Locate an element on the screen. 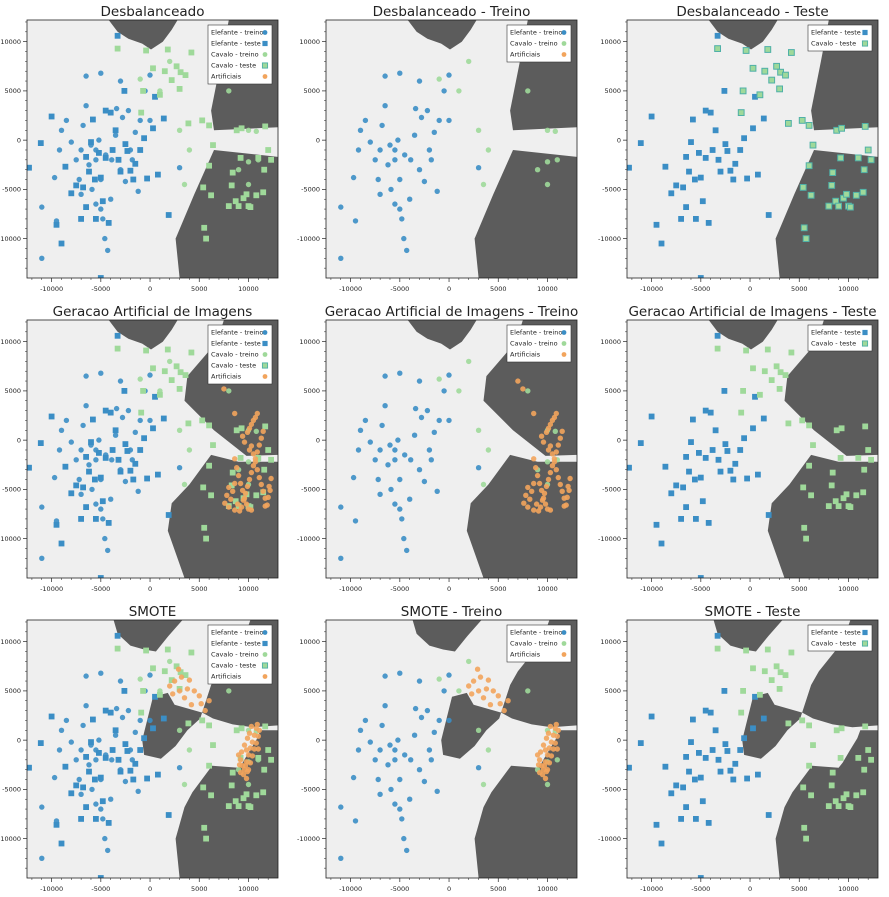 Image resolution: width=889 pixels, height=897 pixels. legend: Elefante - teste Cavalo - teste is located at coordinates (840, 638).